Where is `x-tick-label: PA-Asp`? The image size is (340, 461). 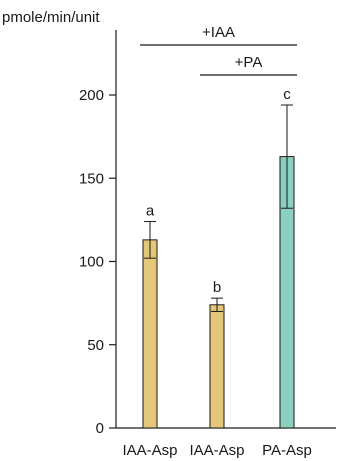
x-tick-label: PA-Asp is located at coordinates (287, 450).